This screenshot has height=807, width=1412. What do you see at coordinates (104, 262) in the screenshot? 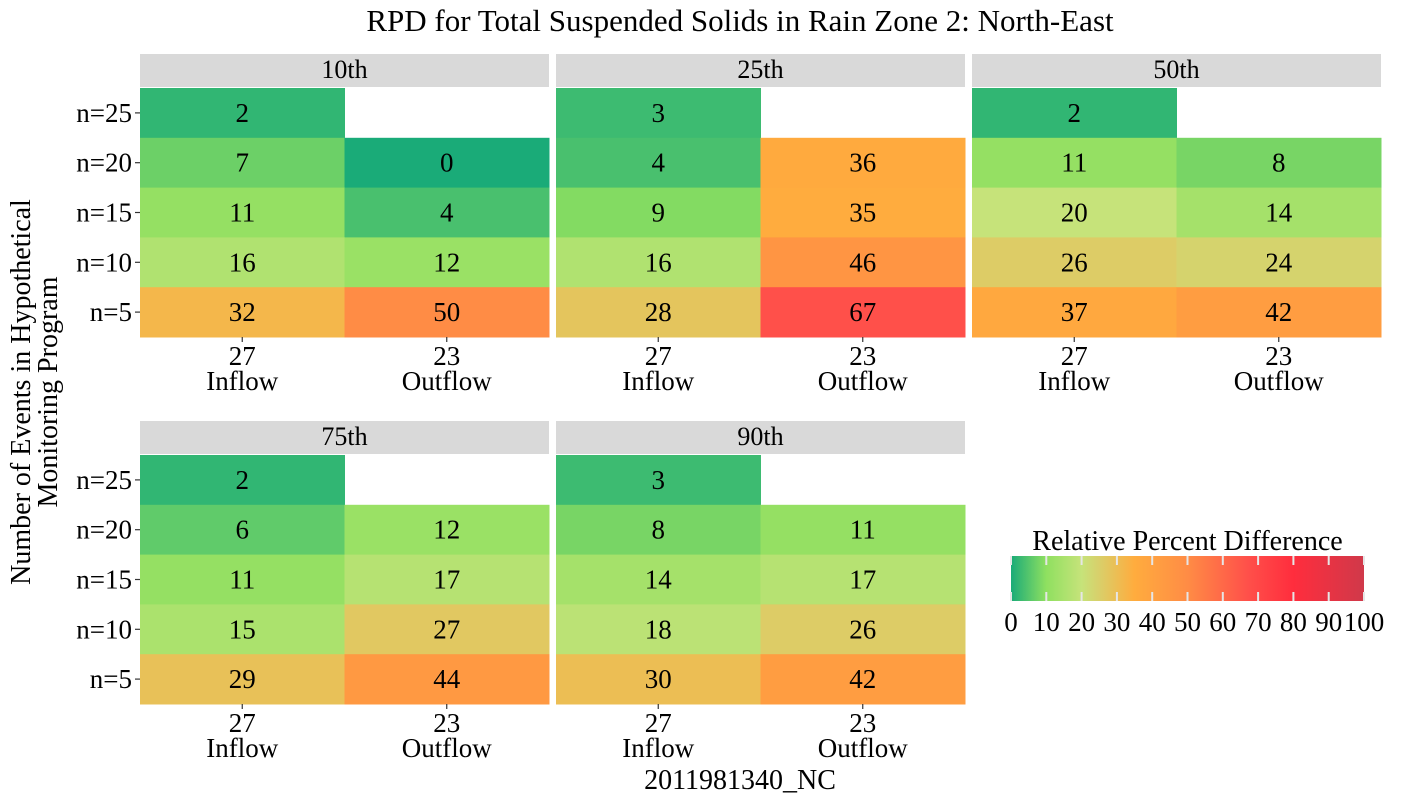
I see `y-tick-label: n=10` at bounding box center [104, 262].